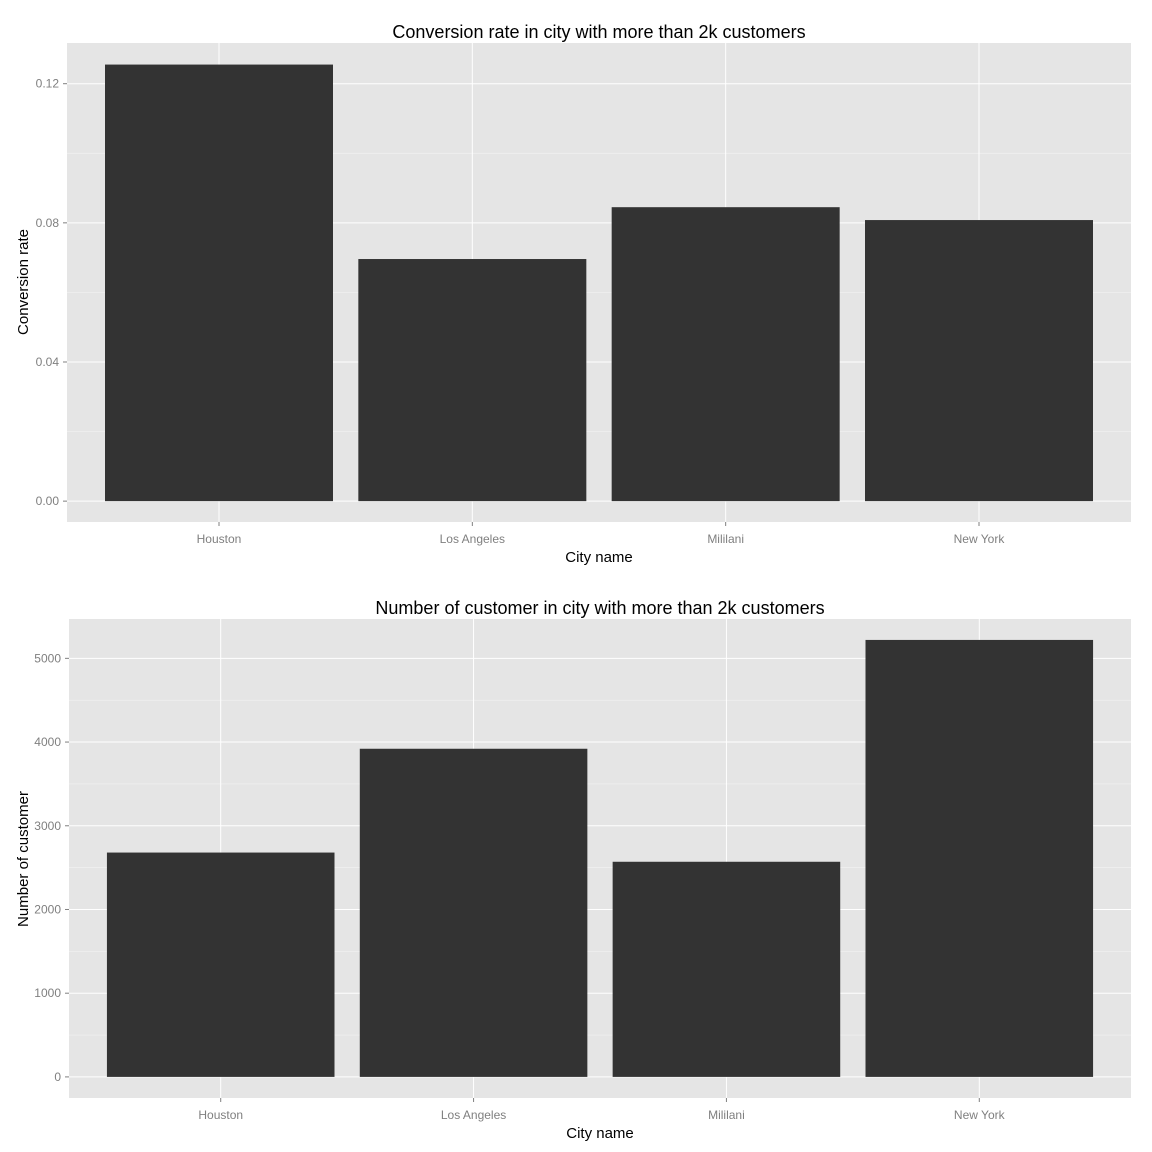  Describe the element at coordinates (48, 501) in the screenshot. I see `conversion-rate-y-tick-label: 0.00` at that location.